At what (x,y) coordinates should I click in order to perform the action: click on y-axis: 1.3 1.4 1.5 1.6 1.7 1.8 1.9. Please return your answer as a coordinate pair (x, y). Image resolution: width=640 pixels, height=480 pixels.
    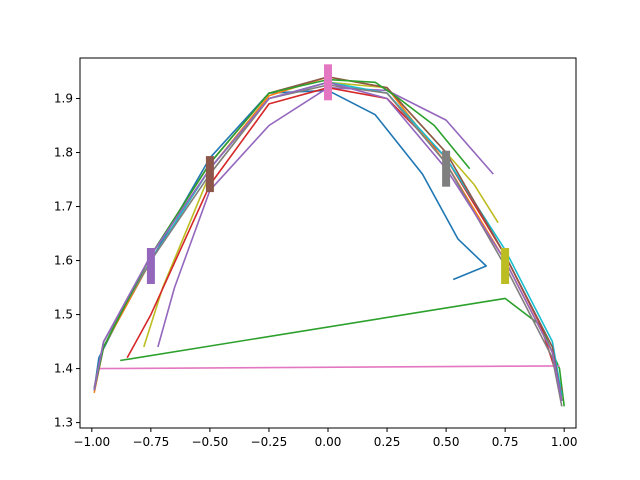
    Looking at the image, I should click on (67, 261).